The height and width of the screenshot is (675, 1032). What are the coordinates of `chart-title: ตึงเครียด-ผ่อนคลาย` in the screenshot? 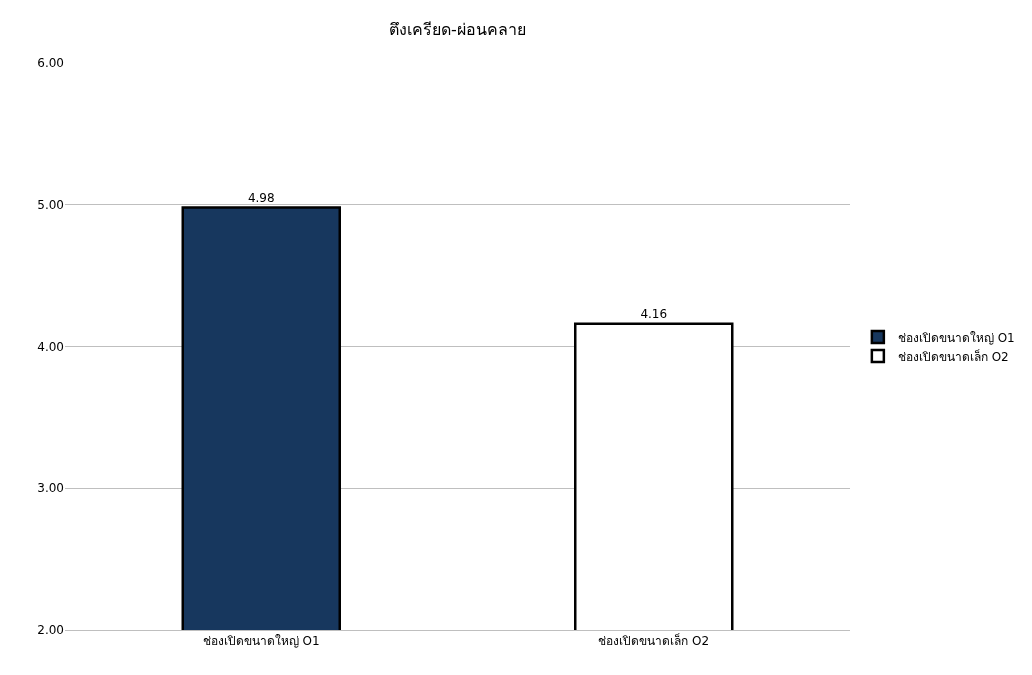 It's located at (457, 29).